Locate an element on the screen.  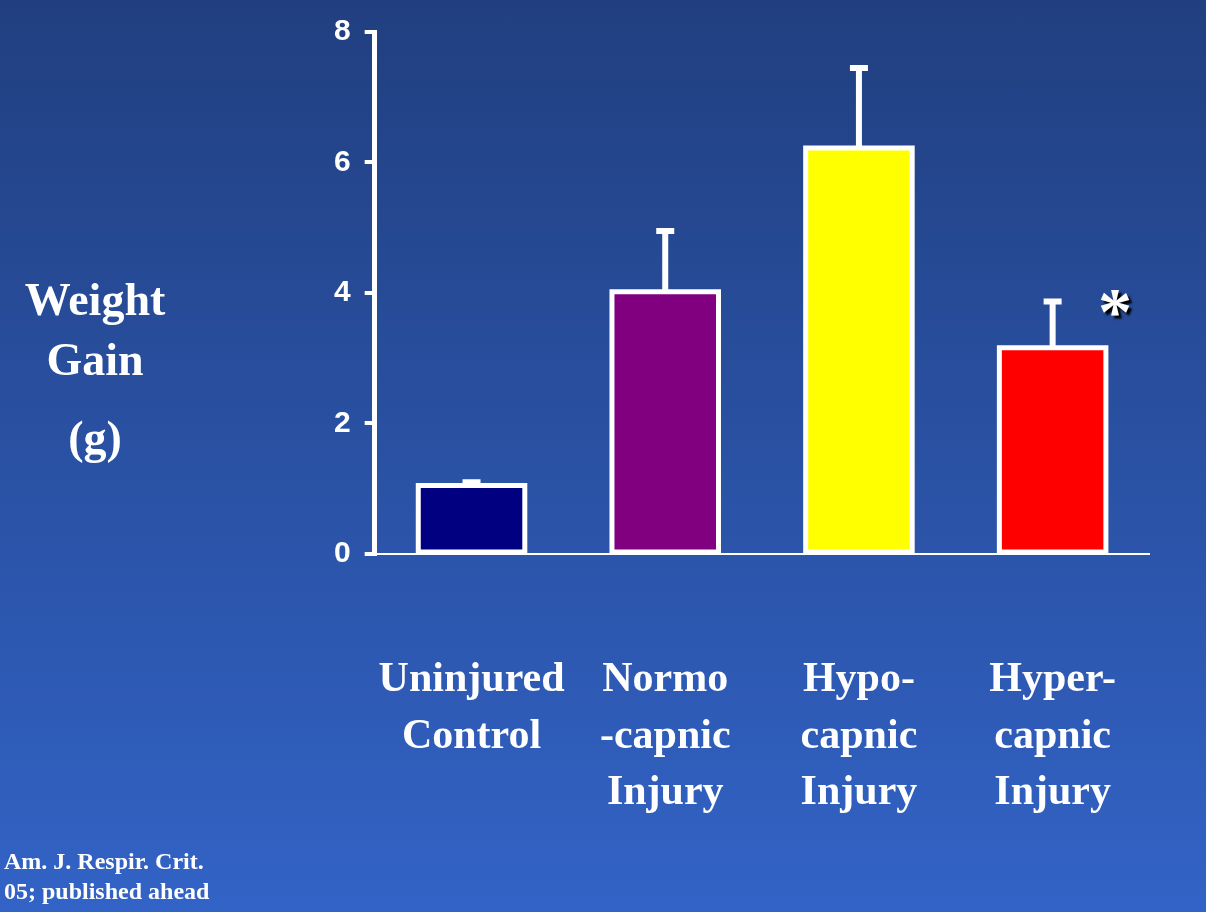
y-tick-label: 4 is located at coordinates (342, 291).